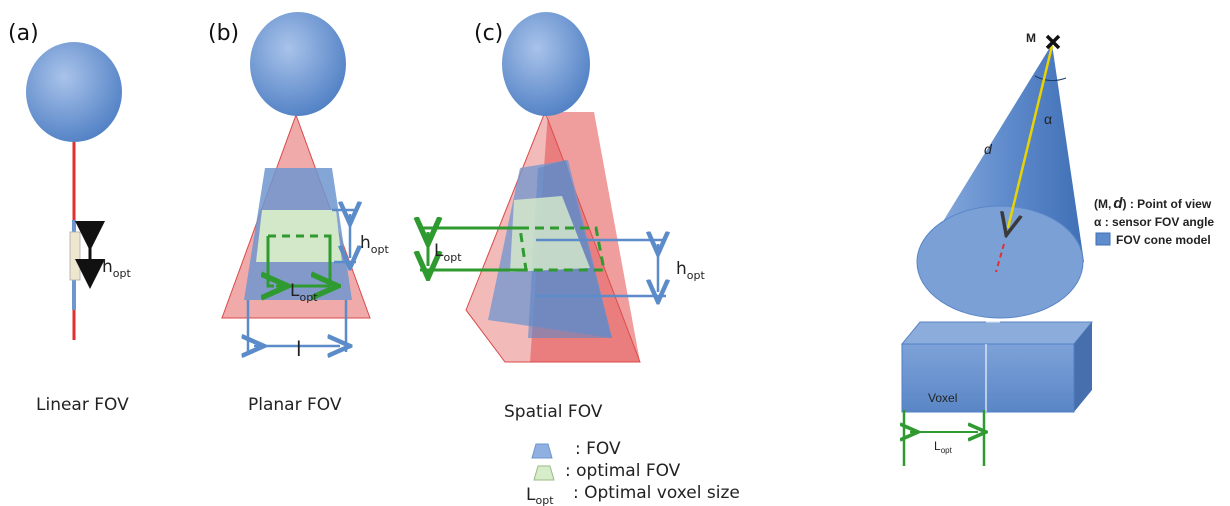  I want to click on spatial-optimal-area, so click(550, 234).